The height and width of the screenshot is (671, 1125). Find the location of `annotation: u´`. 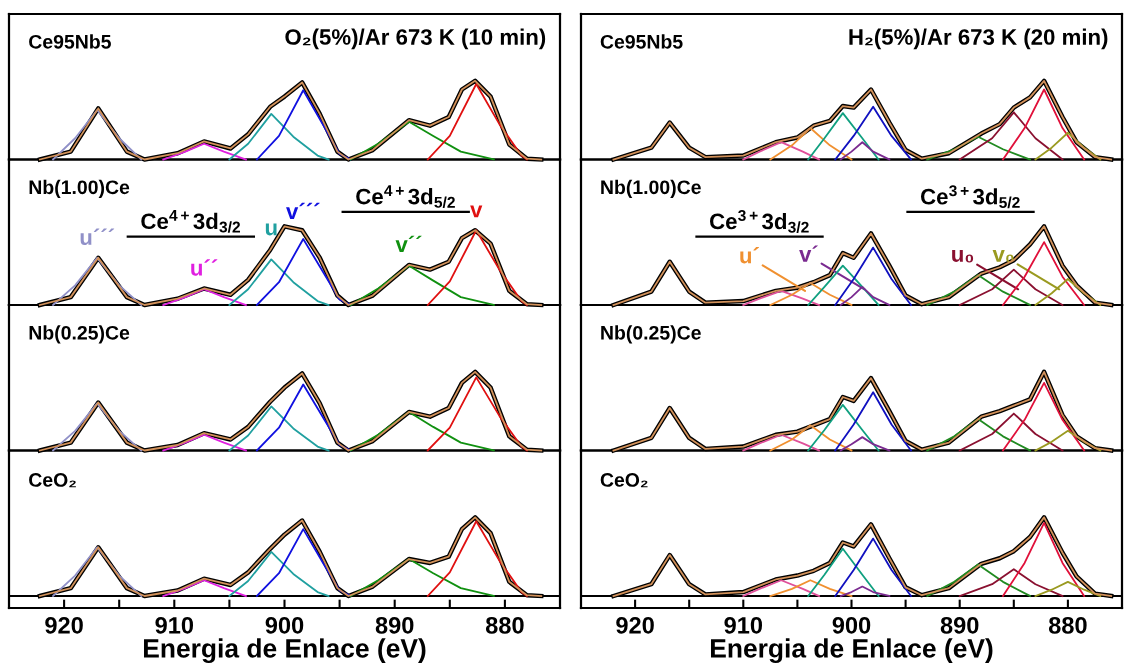

annotation: u´ is located at coordinates (749, 255).